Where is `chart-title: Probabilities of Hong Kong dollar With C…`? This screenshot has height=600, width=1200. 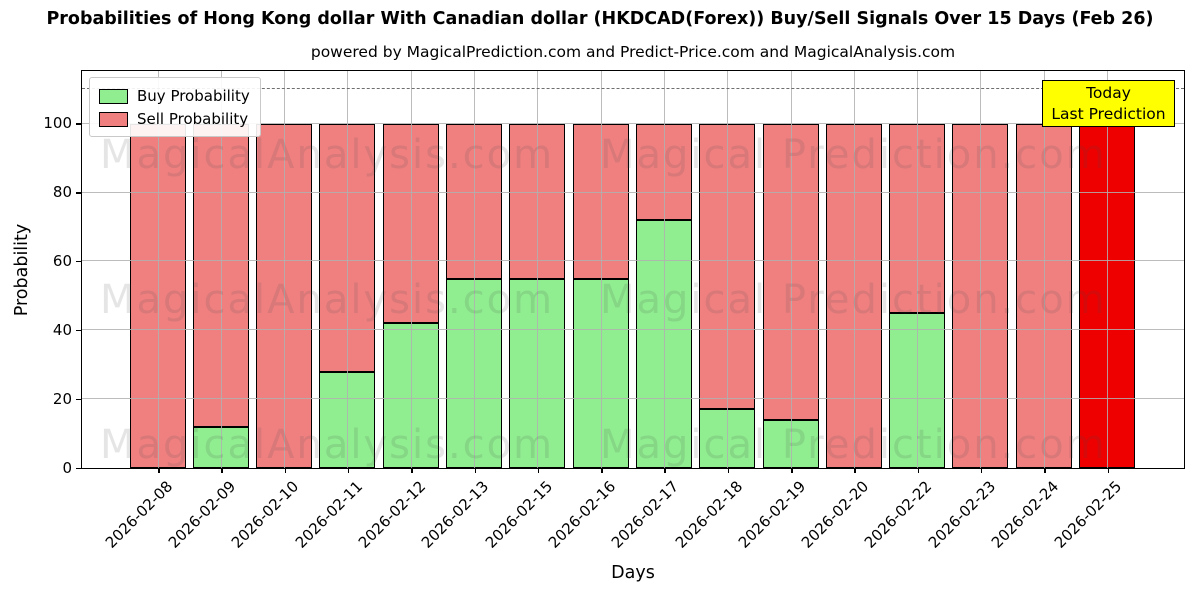
chart-title: Probabilities of Hong Kong dollar With C… is located at coordinates (600, 19).